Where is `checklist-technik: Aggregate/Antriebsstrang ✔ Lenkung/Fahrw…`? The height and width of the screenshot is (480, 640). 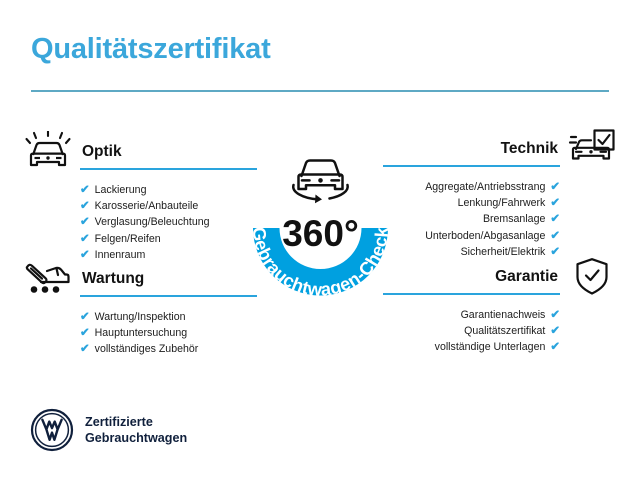
checklist-technik: Aggregate/Antriebsstrang ✔ Lenkung/Fahrw… is located at coordinates (463, 219).